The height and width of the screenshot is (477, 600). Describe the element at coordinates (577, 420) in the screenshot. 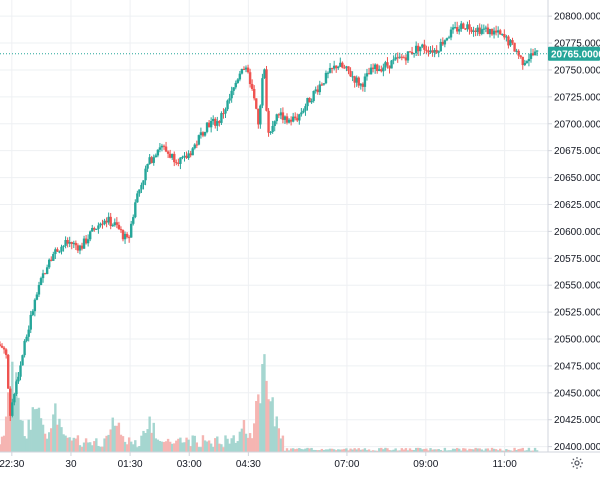

I see `price-axis-label: 20425.0000` at that location.